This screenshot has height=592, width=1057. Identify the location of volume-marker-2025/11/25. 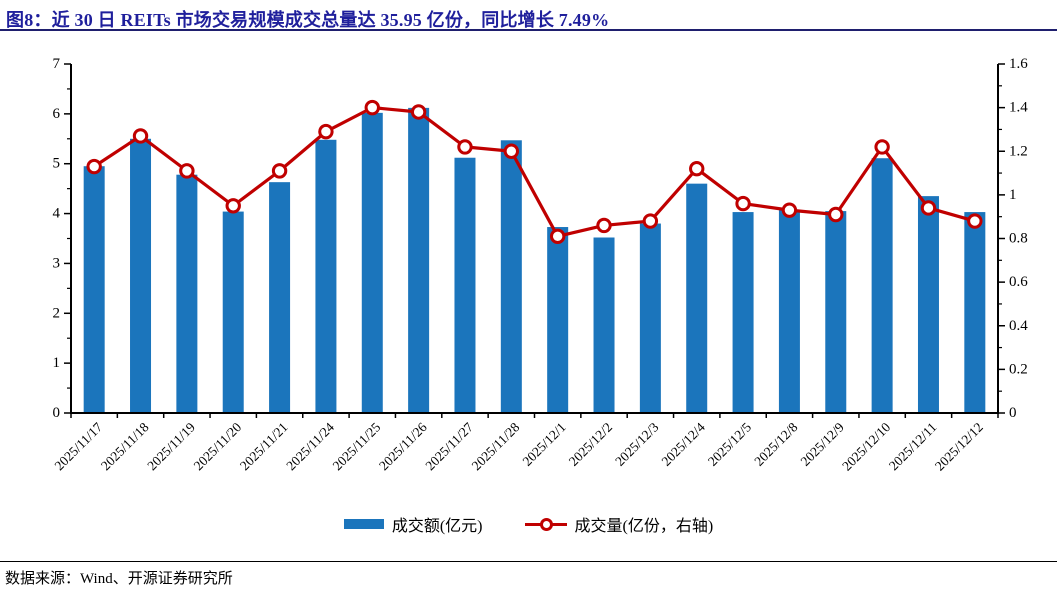
(372, 107).